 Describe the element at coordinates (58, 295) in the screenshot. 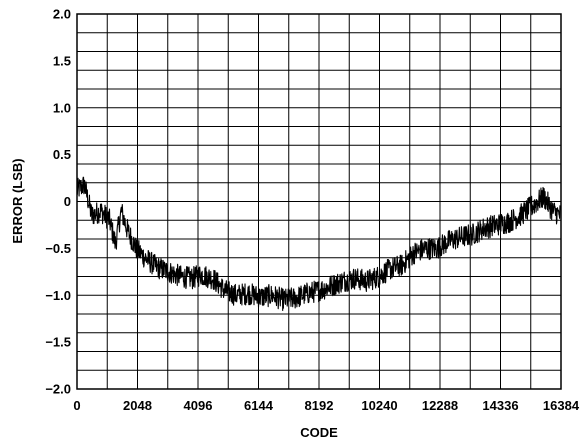

I see `y-tick-label: −1.0` at that location.